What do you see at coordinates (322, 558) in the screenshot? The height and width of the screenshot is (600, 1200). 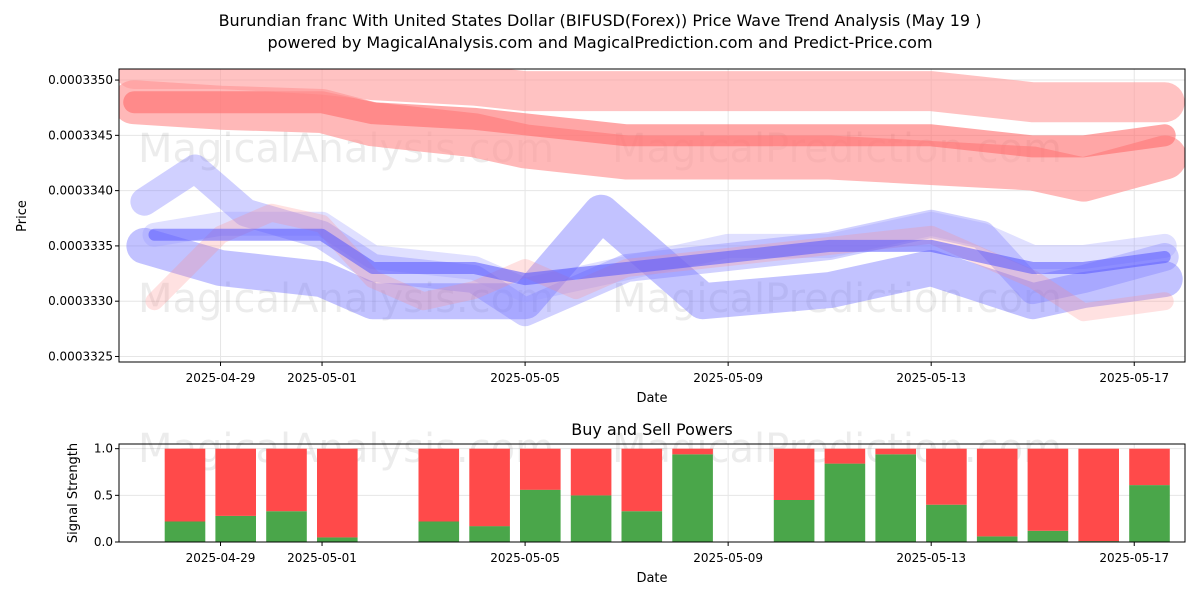 I see `power-x-tick-label: 2025-05-01` at bounding box center [322, 558].